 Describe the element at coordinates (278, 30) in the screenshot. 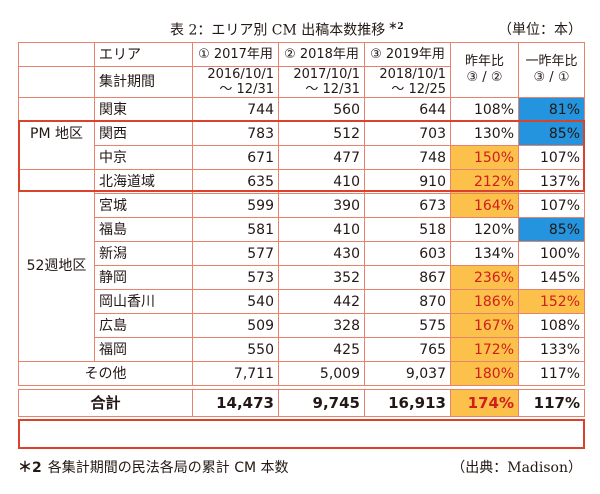

I see `table-title-text: 表 2：エリア別 CM 出稿本数推移` at that location.